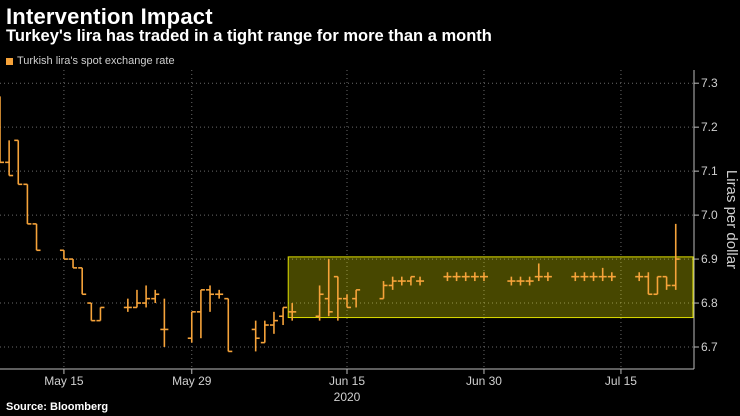 The height and width of the screenshot is (416, 740). What do you see at coordinates (731, 219) in the screenshot?
I see `y-axis-title: Liras per dollar` at bounding box center [731, 219].